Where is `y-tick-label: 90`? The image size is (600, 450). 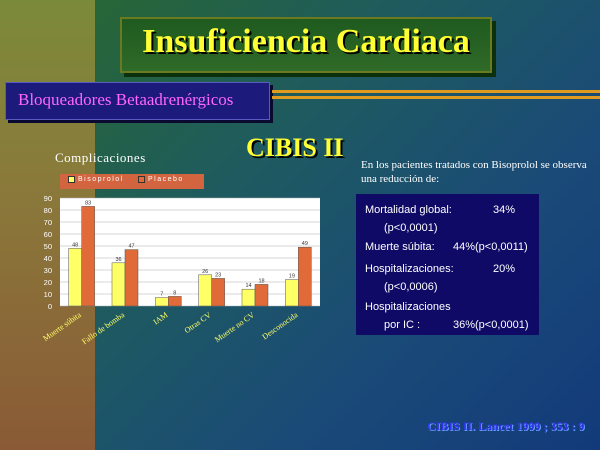 y-tick-label: 90 is located at coordinates (48, 198).